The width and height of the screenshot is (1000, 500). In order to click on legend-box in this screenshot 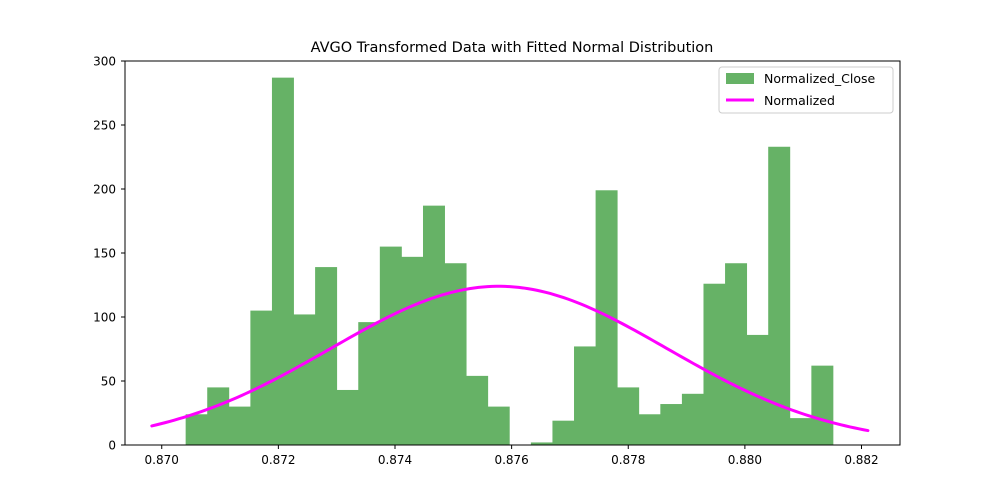, I will do `click(806, 90)`.